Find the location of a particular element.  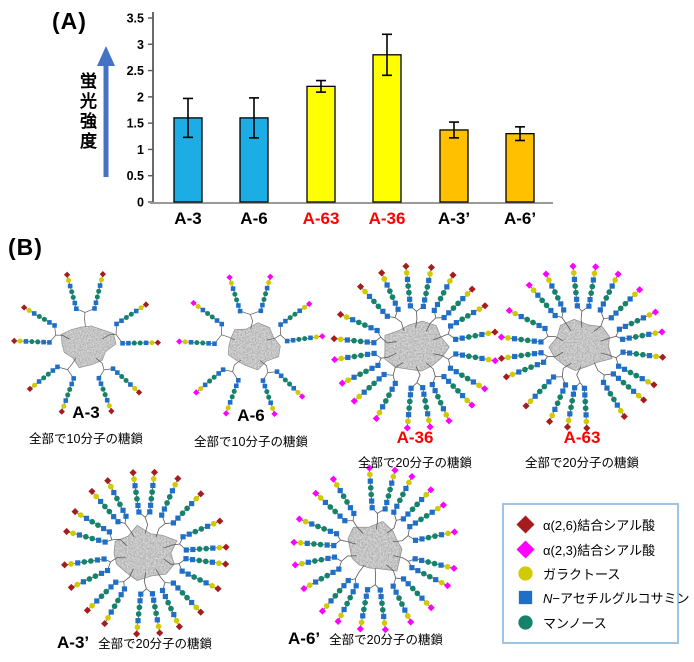

blue-square-icon is located at coordinates (525, 598).